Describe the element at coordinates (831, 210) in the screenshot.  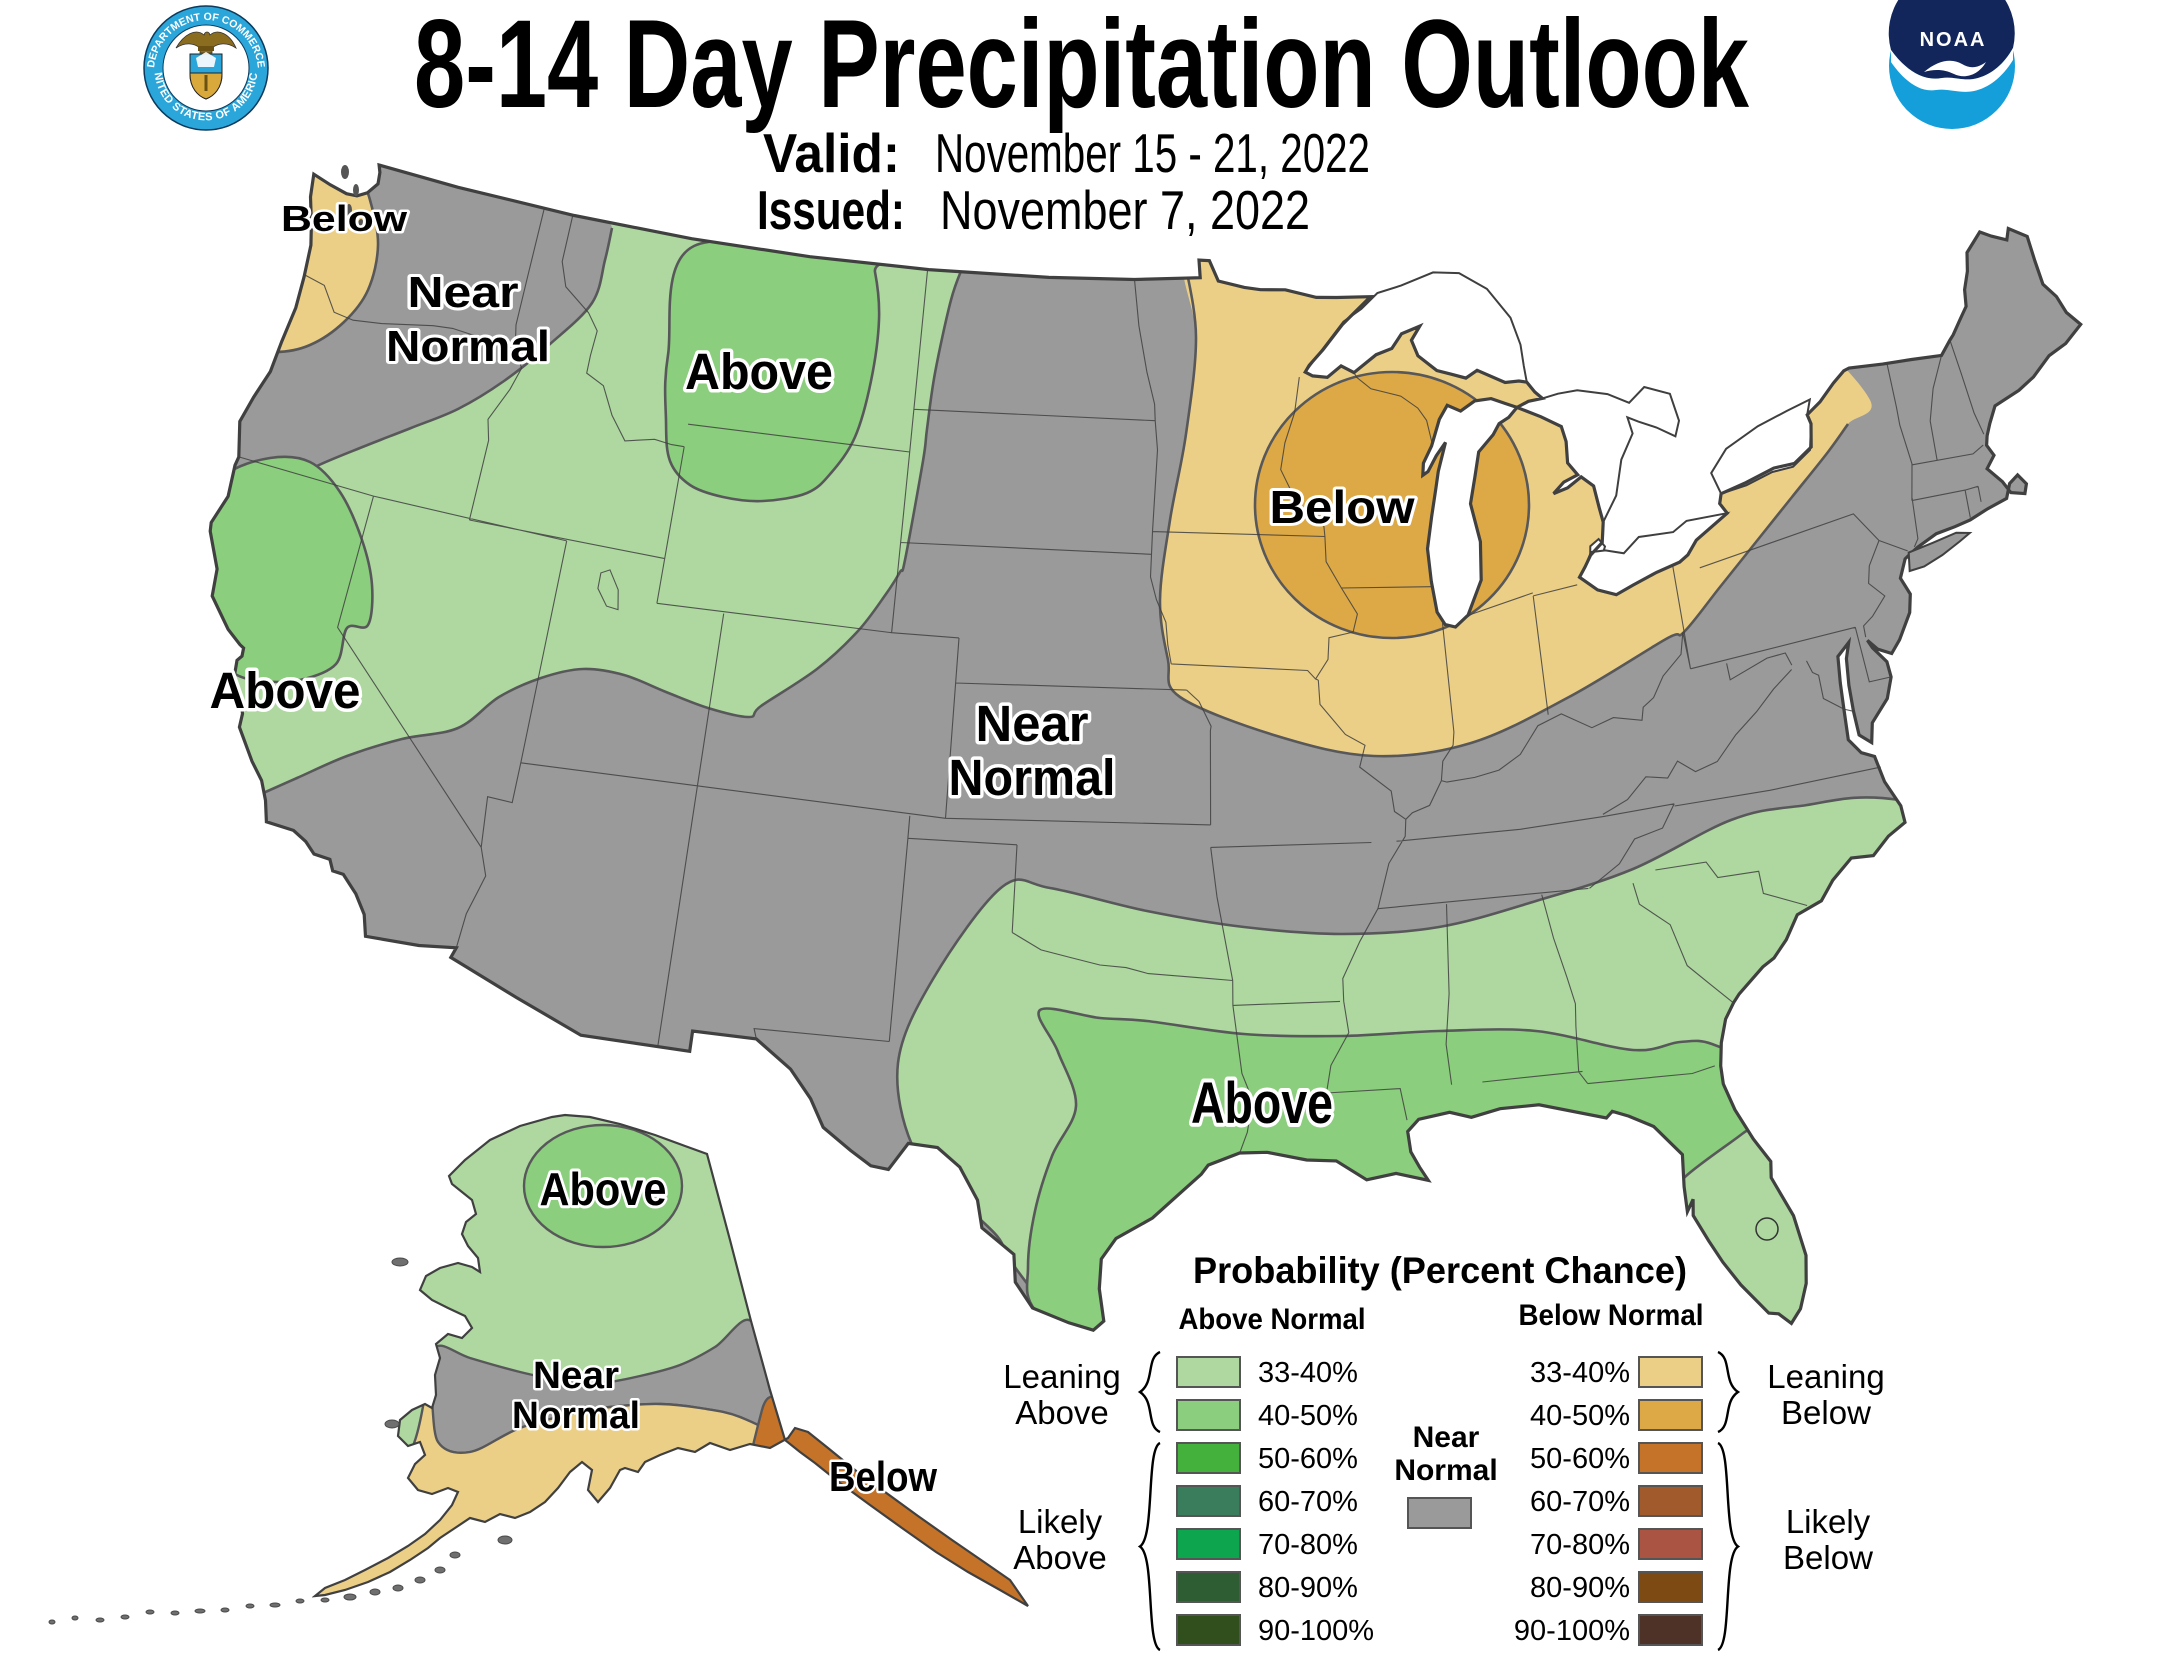
I see `svg-text: Issued:` at that location.